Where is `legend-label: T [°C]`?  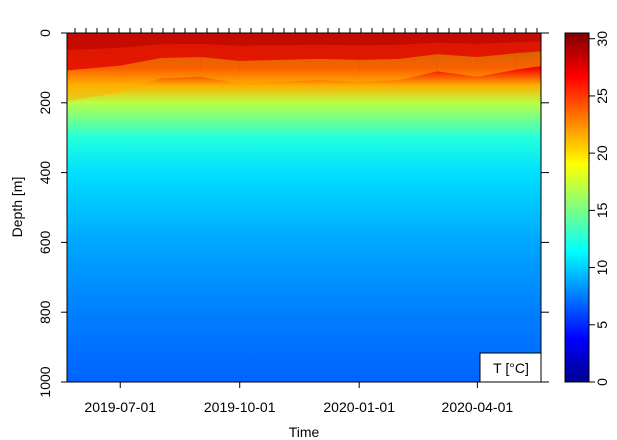 legend-label: T [°C] is located at coordinates (511, 368).